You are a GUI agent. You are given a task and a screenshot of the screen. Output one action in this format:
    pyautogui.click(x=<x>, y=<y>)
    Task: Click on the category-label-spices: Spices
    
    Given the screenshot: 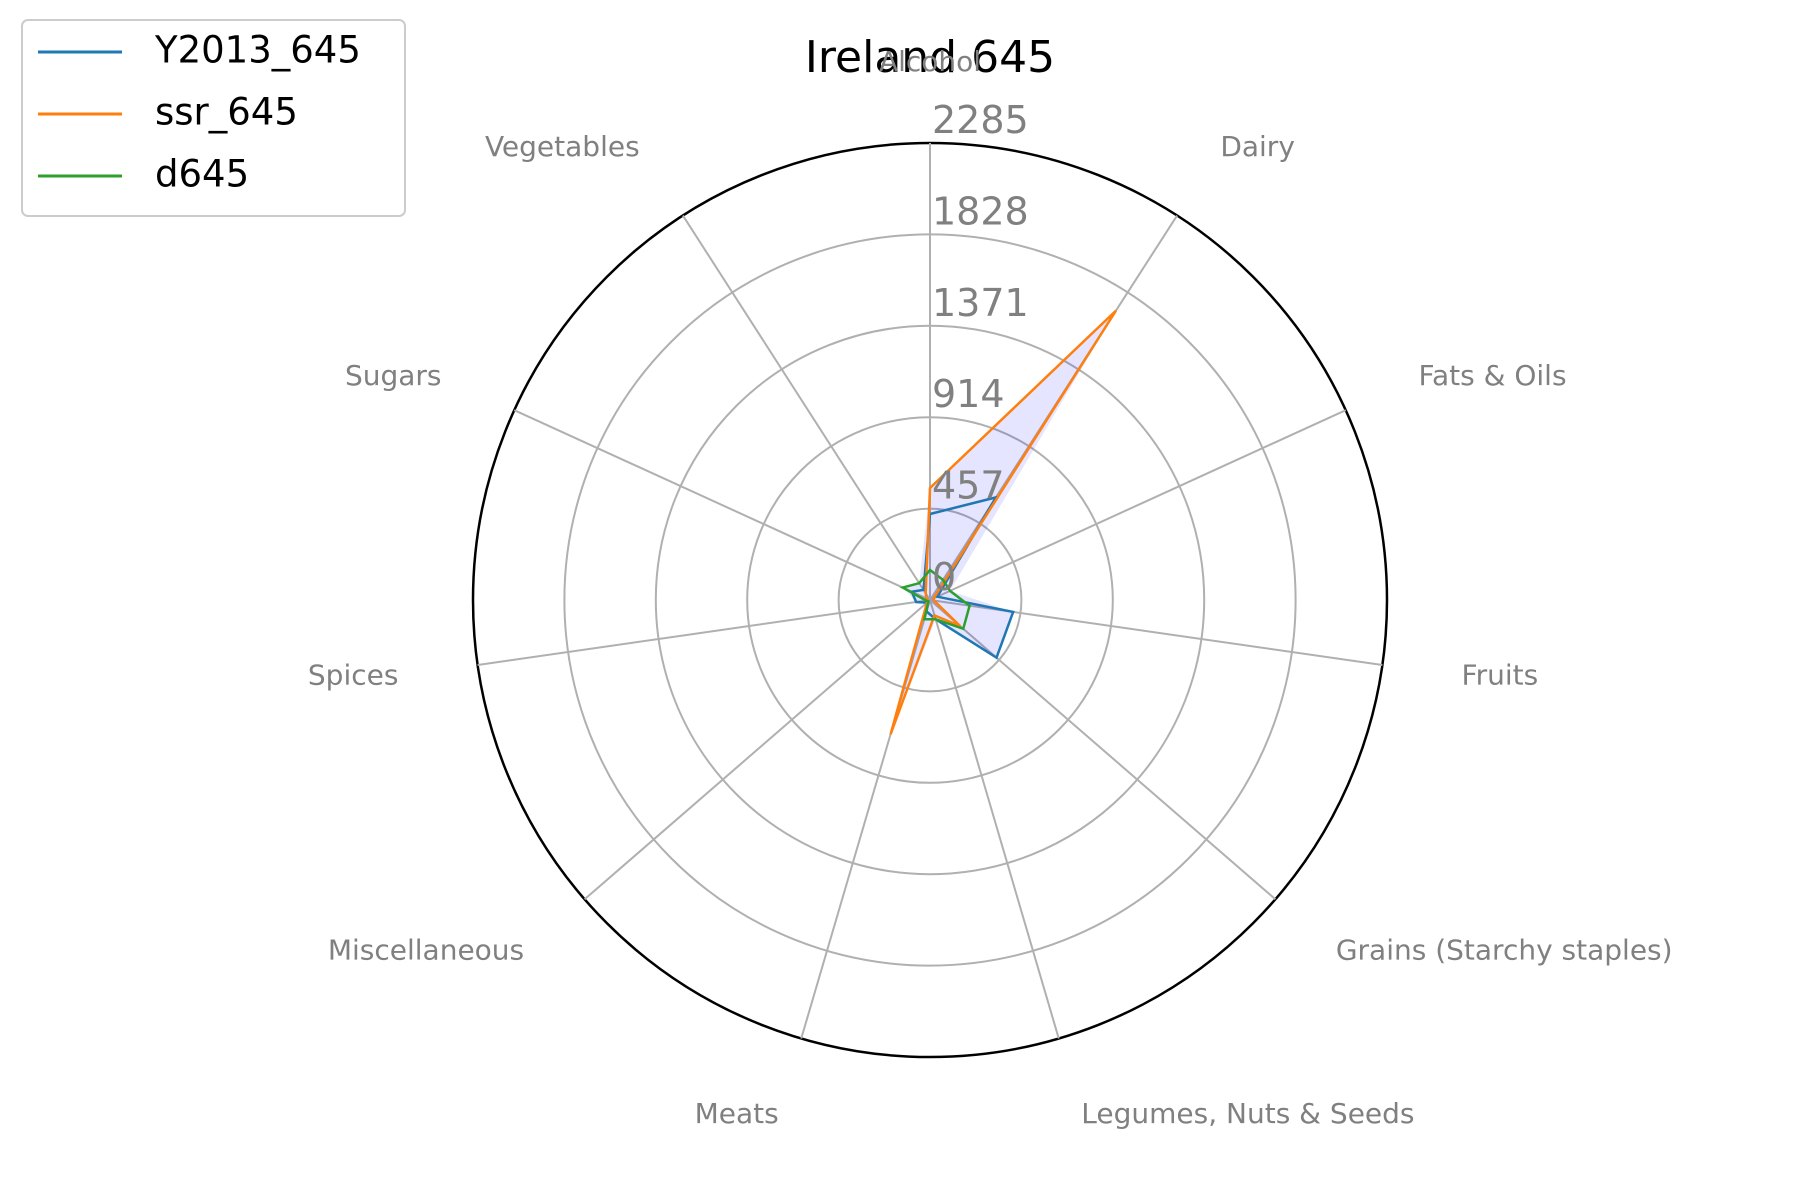 What is the action you would take?
    pyautogui.click(x=353, y=674)
    